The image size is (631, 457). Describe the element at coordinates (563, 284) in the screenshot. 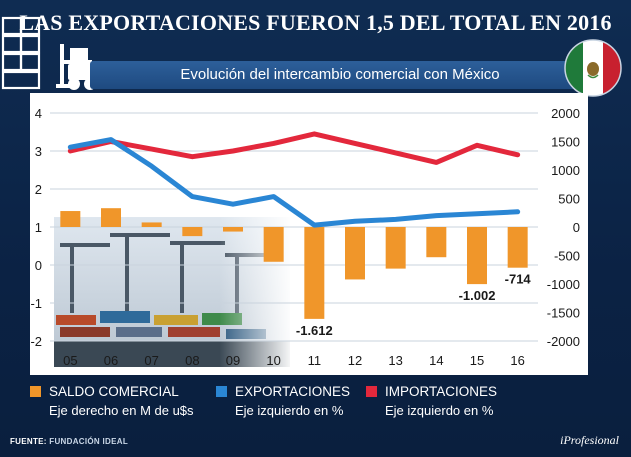

I see `right-axis-tick-label: -1000` at that location.